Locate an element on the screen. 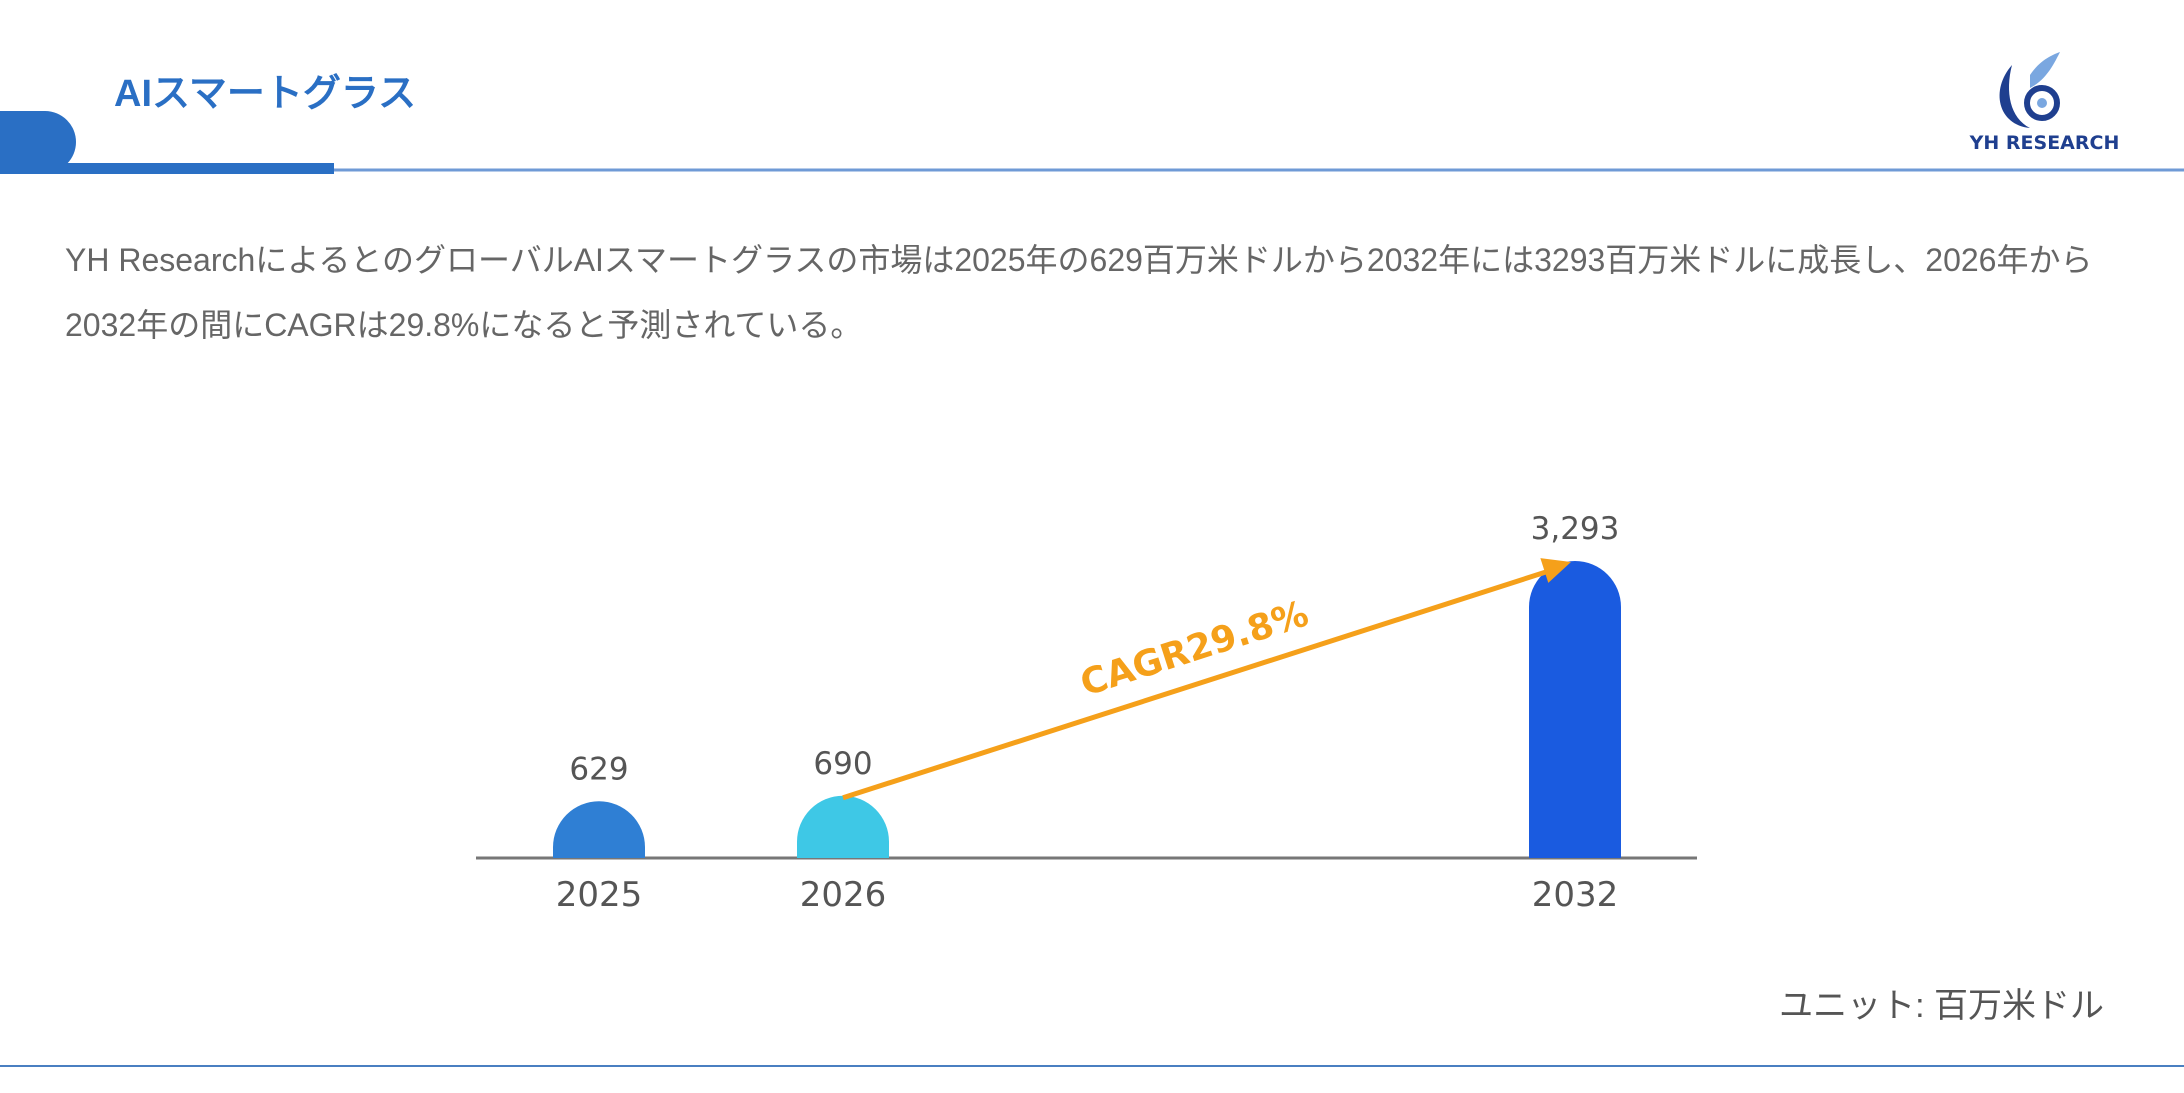  header-tab is located at coordinates (38, 142).